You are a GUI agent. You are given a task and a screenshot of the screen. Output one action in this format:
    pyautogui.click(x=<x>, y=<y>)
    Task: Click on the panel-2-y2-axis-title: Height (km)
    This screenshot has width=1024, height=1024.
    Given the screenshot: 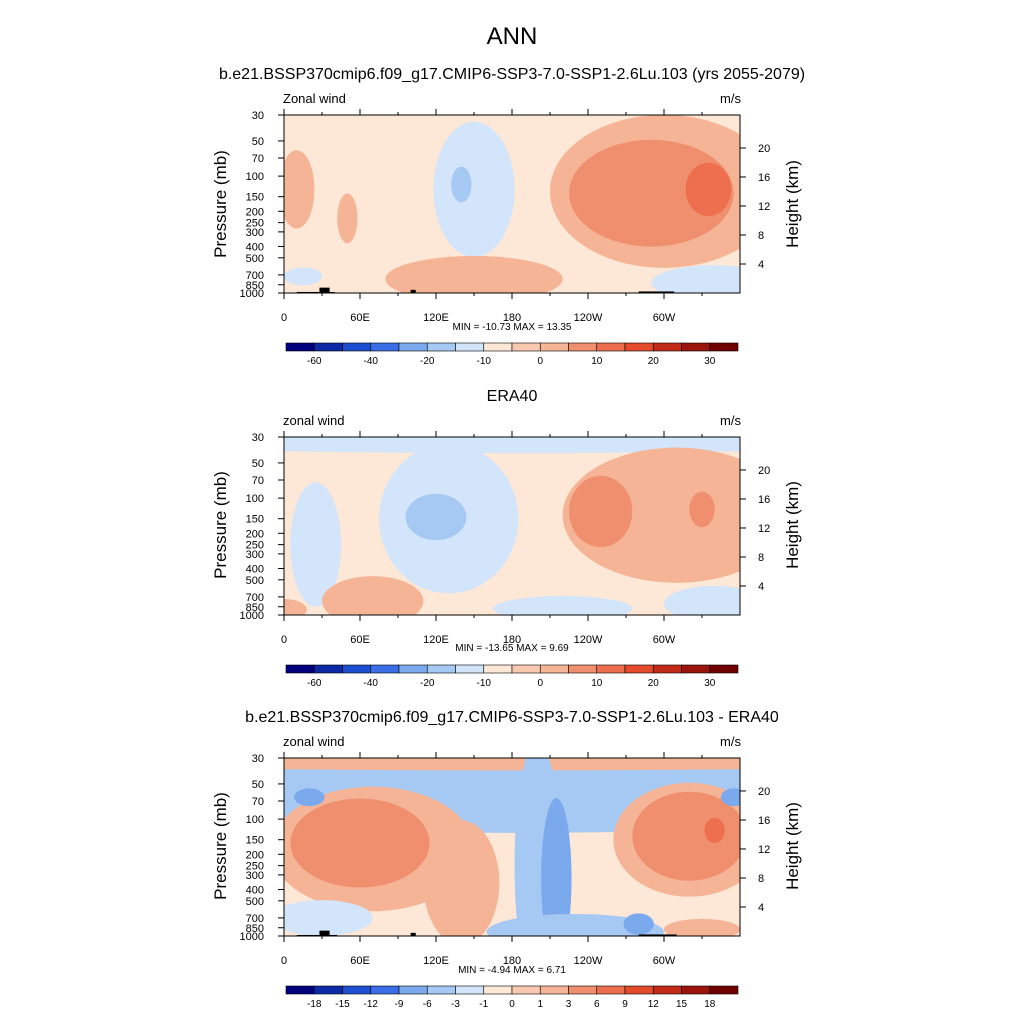 What is the action you would take?
    pyautogui.click(x=792, y=525)
    